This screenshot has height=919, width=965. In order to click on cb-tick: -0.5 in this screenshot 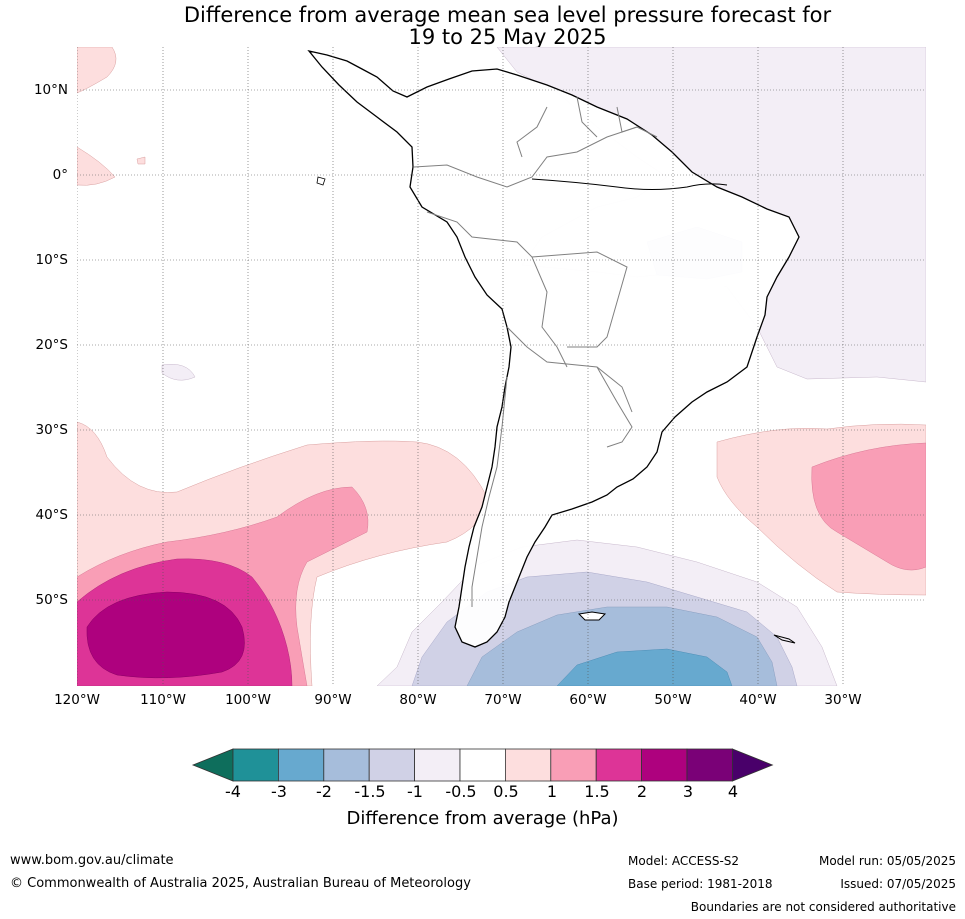, I will do `click(461, 791)`.